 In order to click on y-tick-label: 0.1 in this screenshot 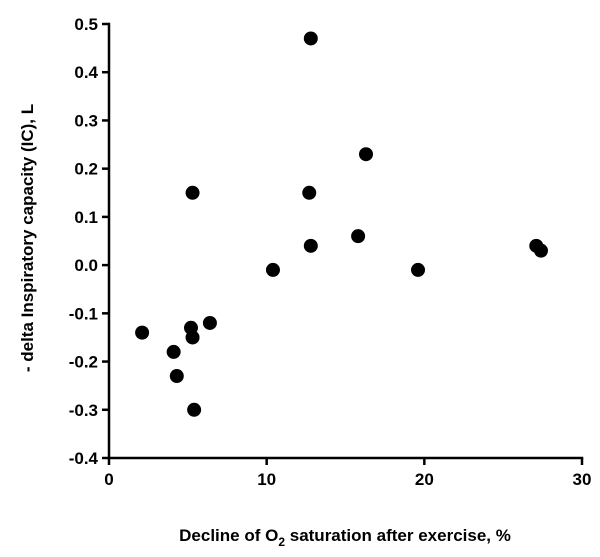, I will do `click(86, 217)`.